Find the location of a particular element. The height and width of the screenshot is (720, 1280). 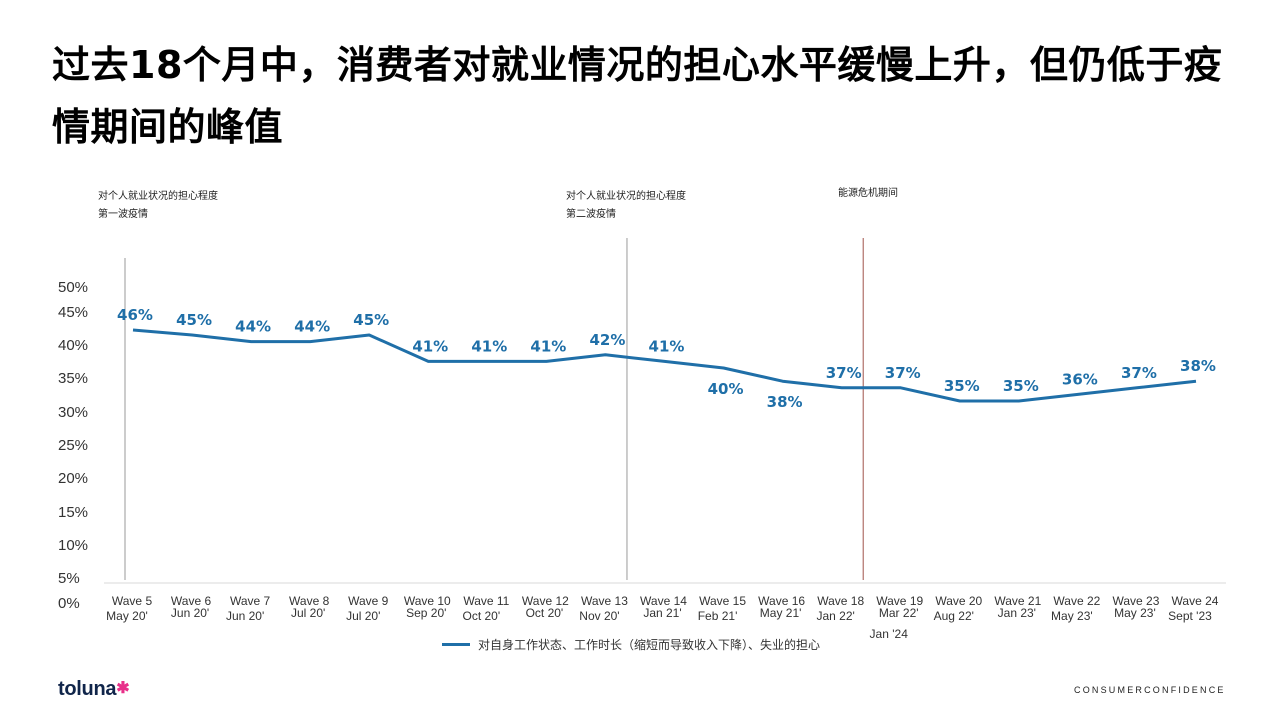

x-tick-label: Wave 20 is located at coordinates (958, 601).